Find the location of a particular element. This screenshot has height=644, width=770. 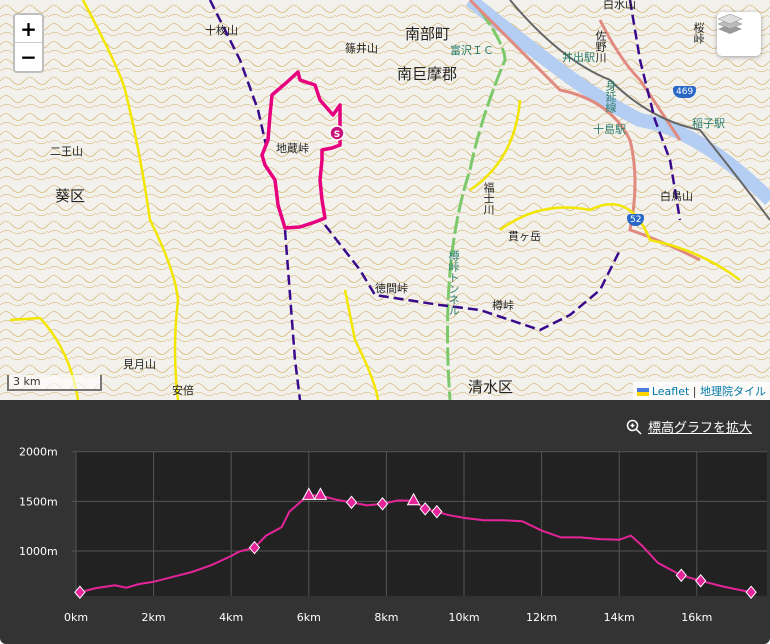

map-label: 樽峠 is located at coordinates (503, 305).